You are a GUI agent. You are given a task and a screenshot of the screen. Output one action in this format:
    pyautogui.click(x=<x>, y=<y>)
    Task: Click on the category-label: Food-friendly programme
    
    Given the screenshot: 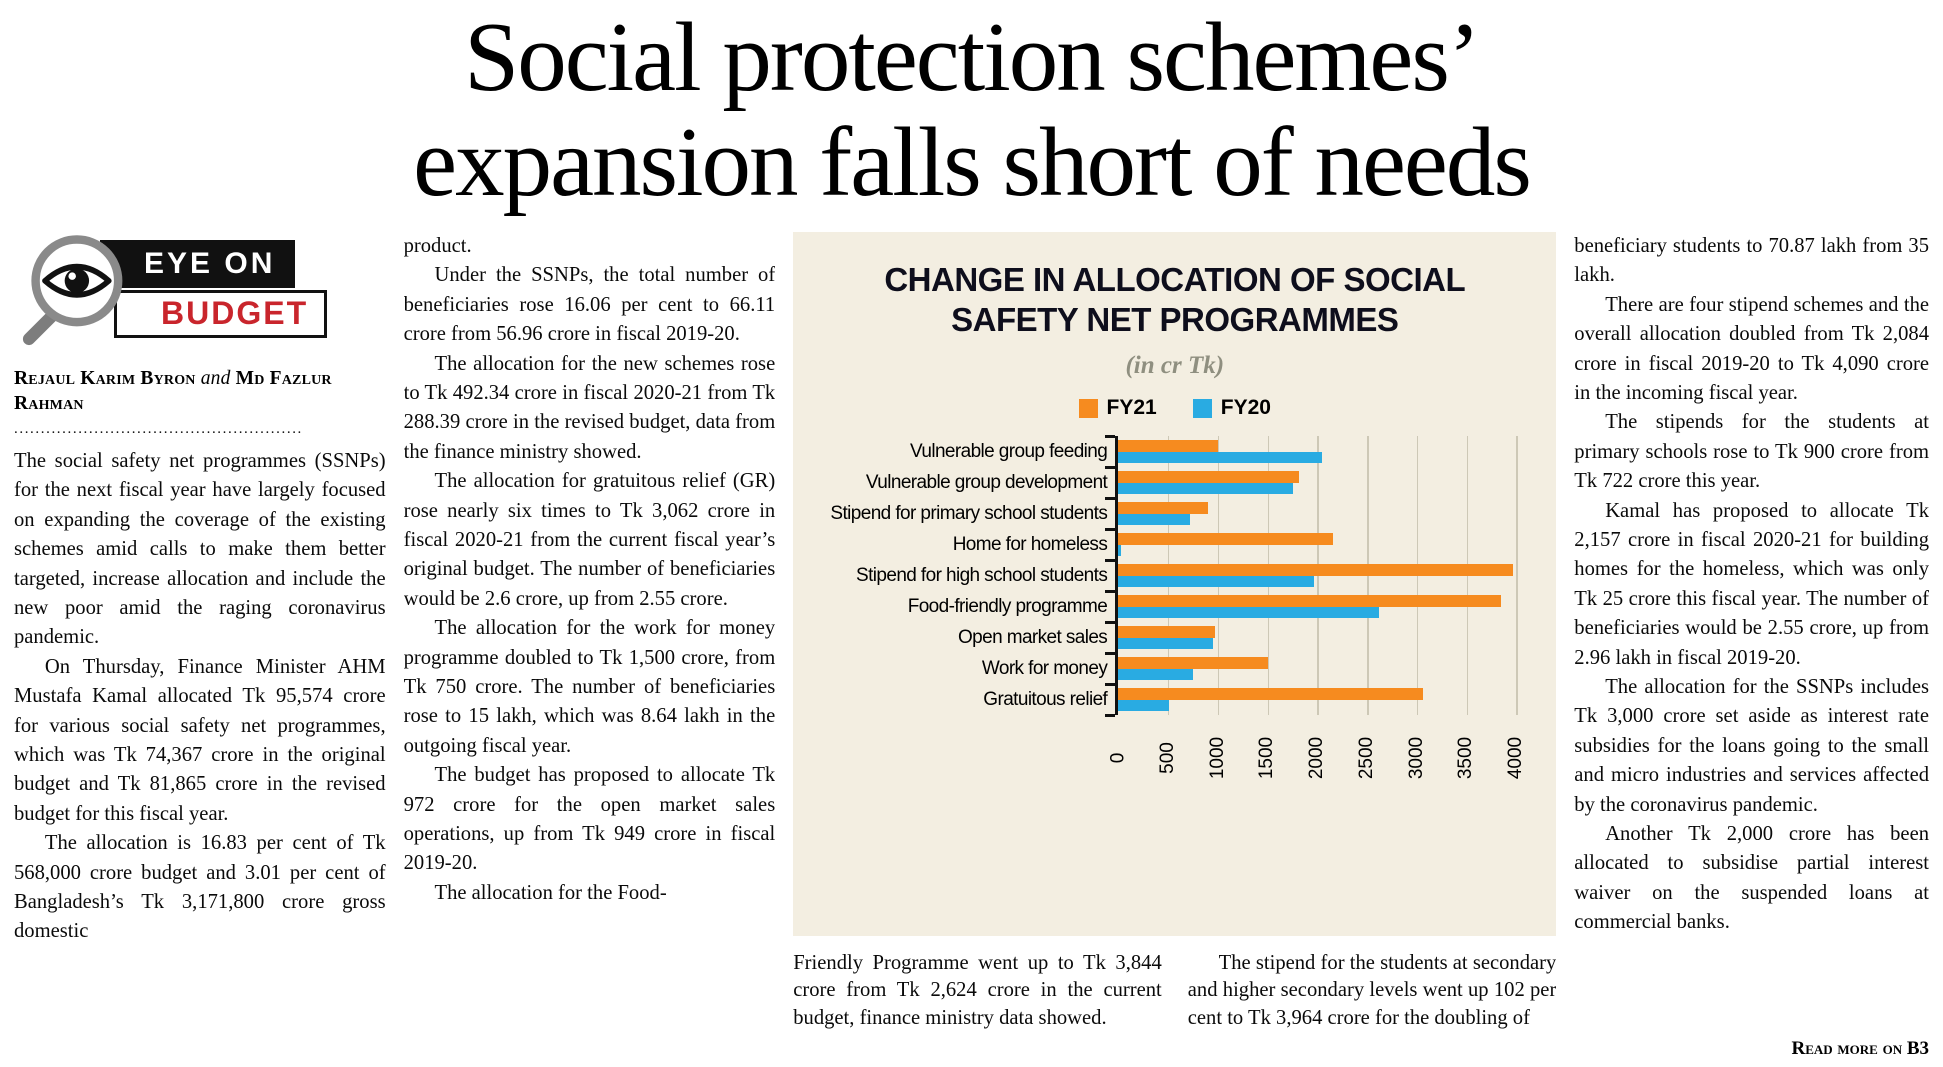 What is the action you would take?
    pyautogui.click(x=1007, y=606)
    